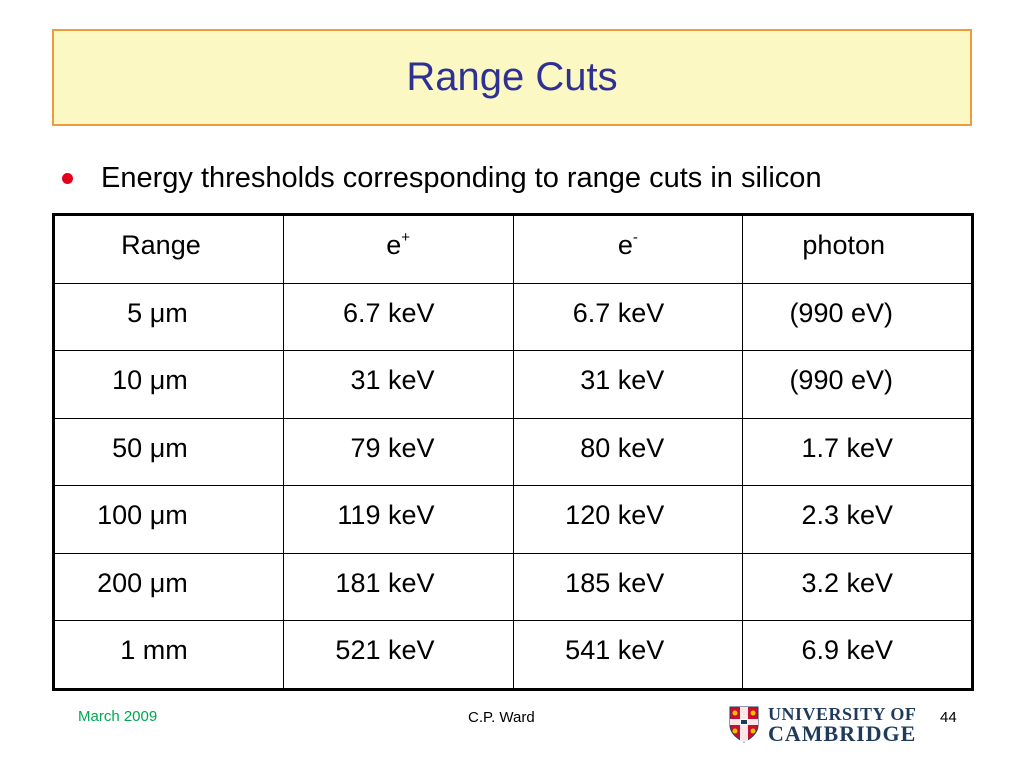 Image resolution: width=1024 pixels, height=768 pixels. Describe the element at coordinates (842, 733) in the screenshot. I see `logo-line2: CAMBRIDGE` at that location.